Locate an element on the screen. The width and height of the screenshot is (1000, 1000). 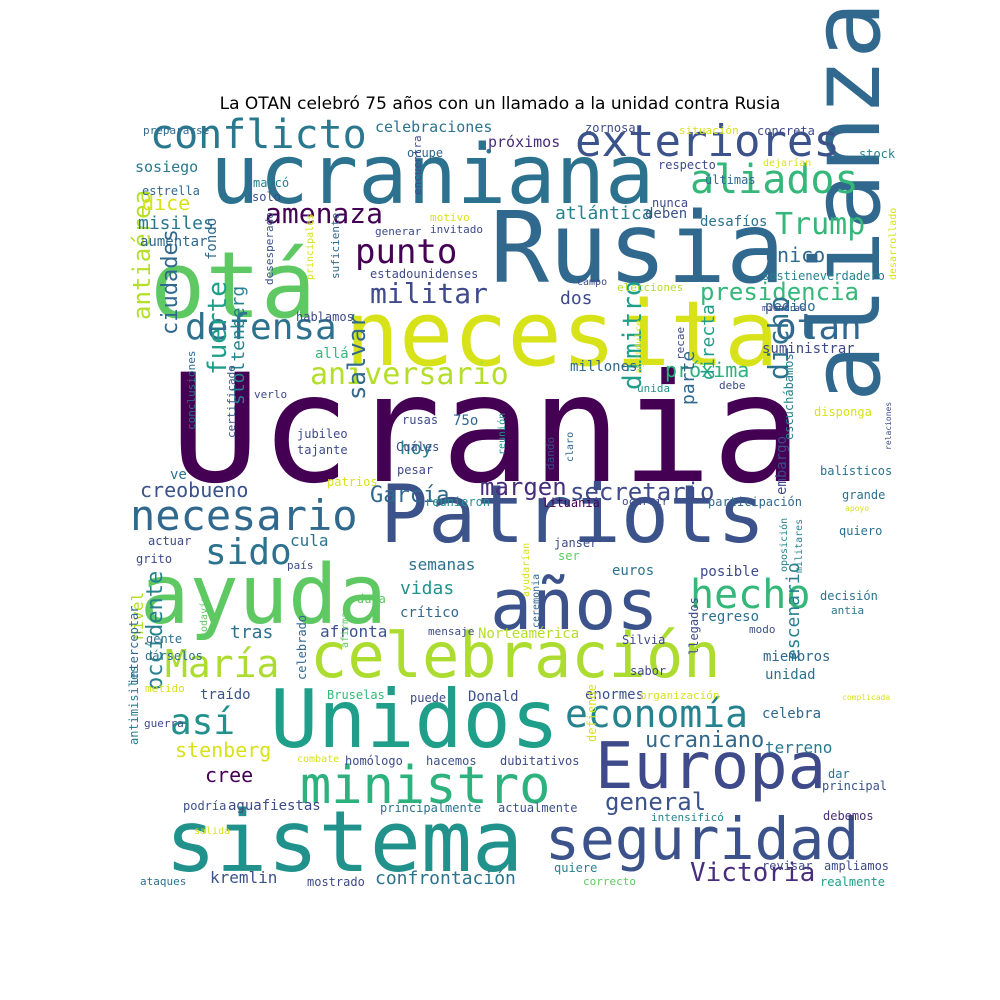
word-verlo: verlo is located at coordinates (271, 394).